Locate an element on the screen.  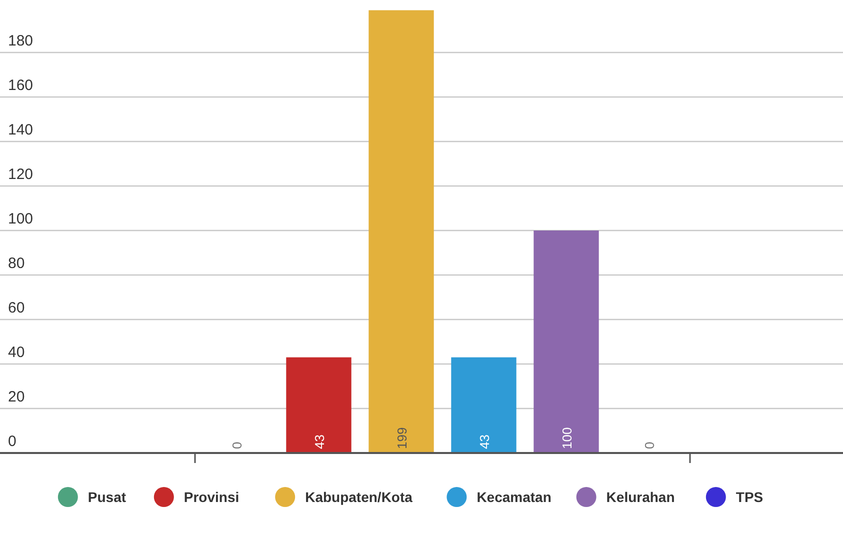
y-tick-label: 100 is located at coordinates (21, 219).